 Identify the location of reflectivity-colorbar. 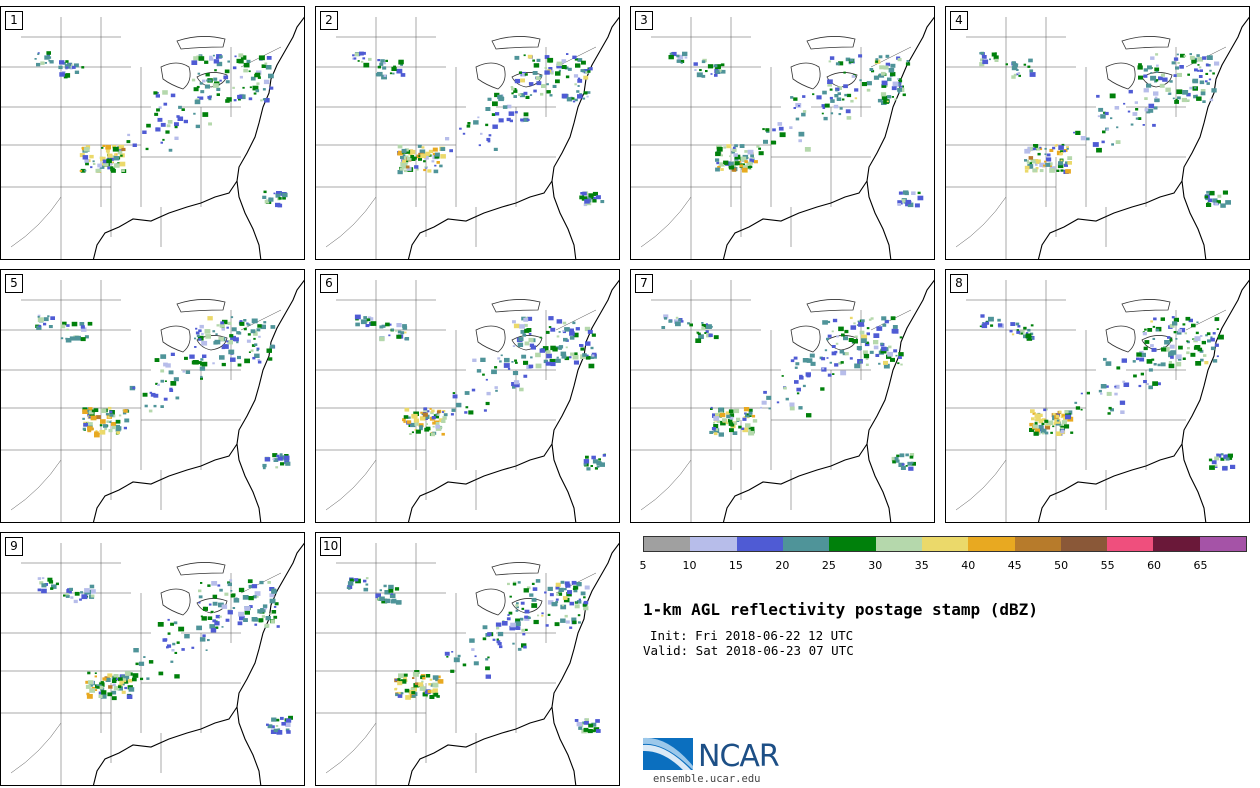
(945, 544).